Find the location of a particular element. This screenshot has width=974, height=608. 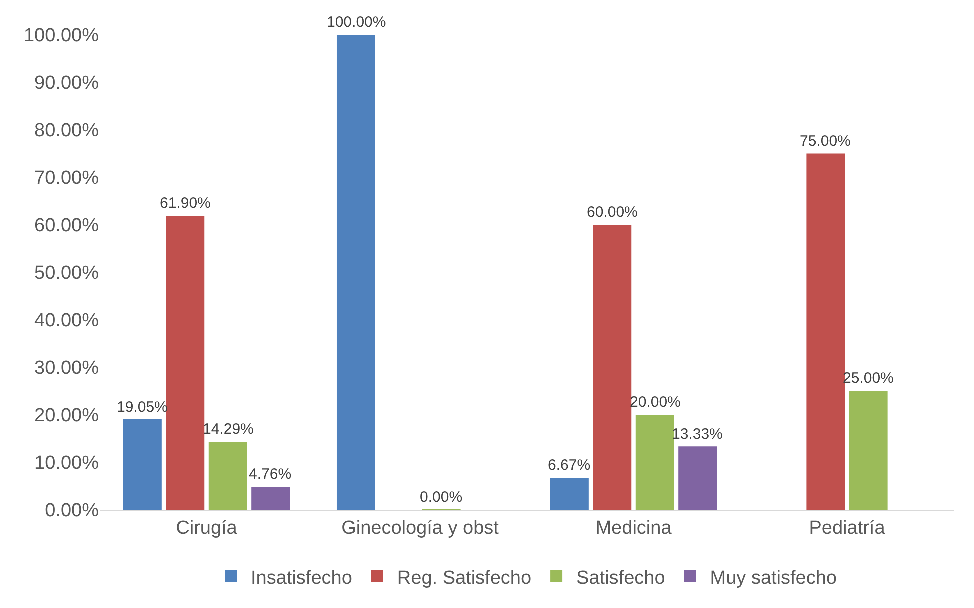

y-tick-label: 20.00% is located at coordinates (67, 416).